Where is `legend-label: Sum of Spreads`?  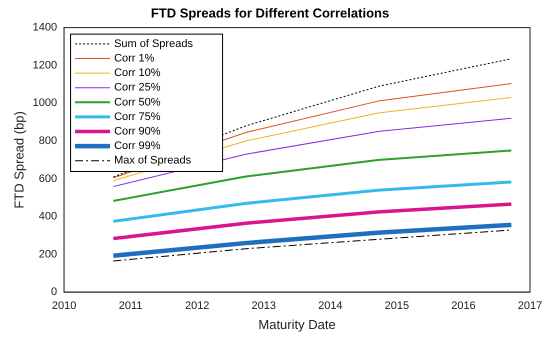
legend-label: Sum of Spreads is located at coordinates (154, 44).